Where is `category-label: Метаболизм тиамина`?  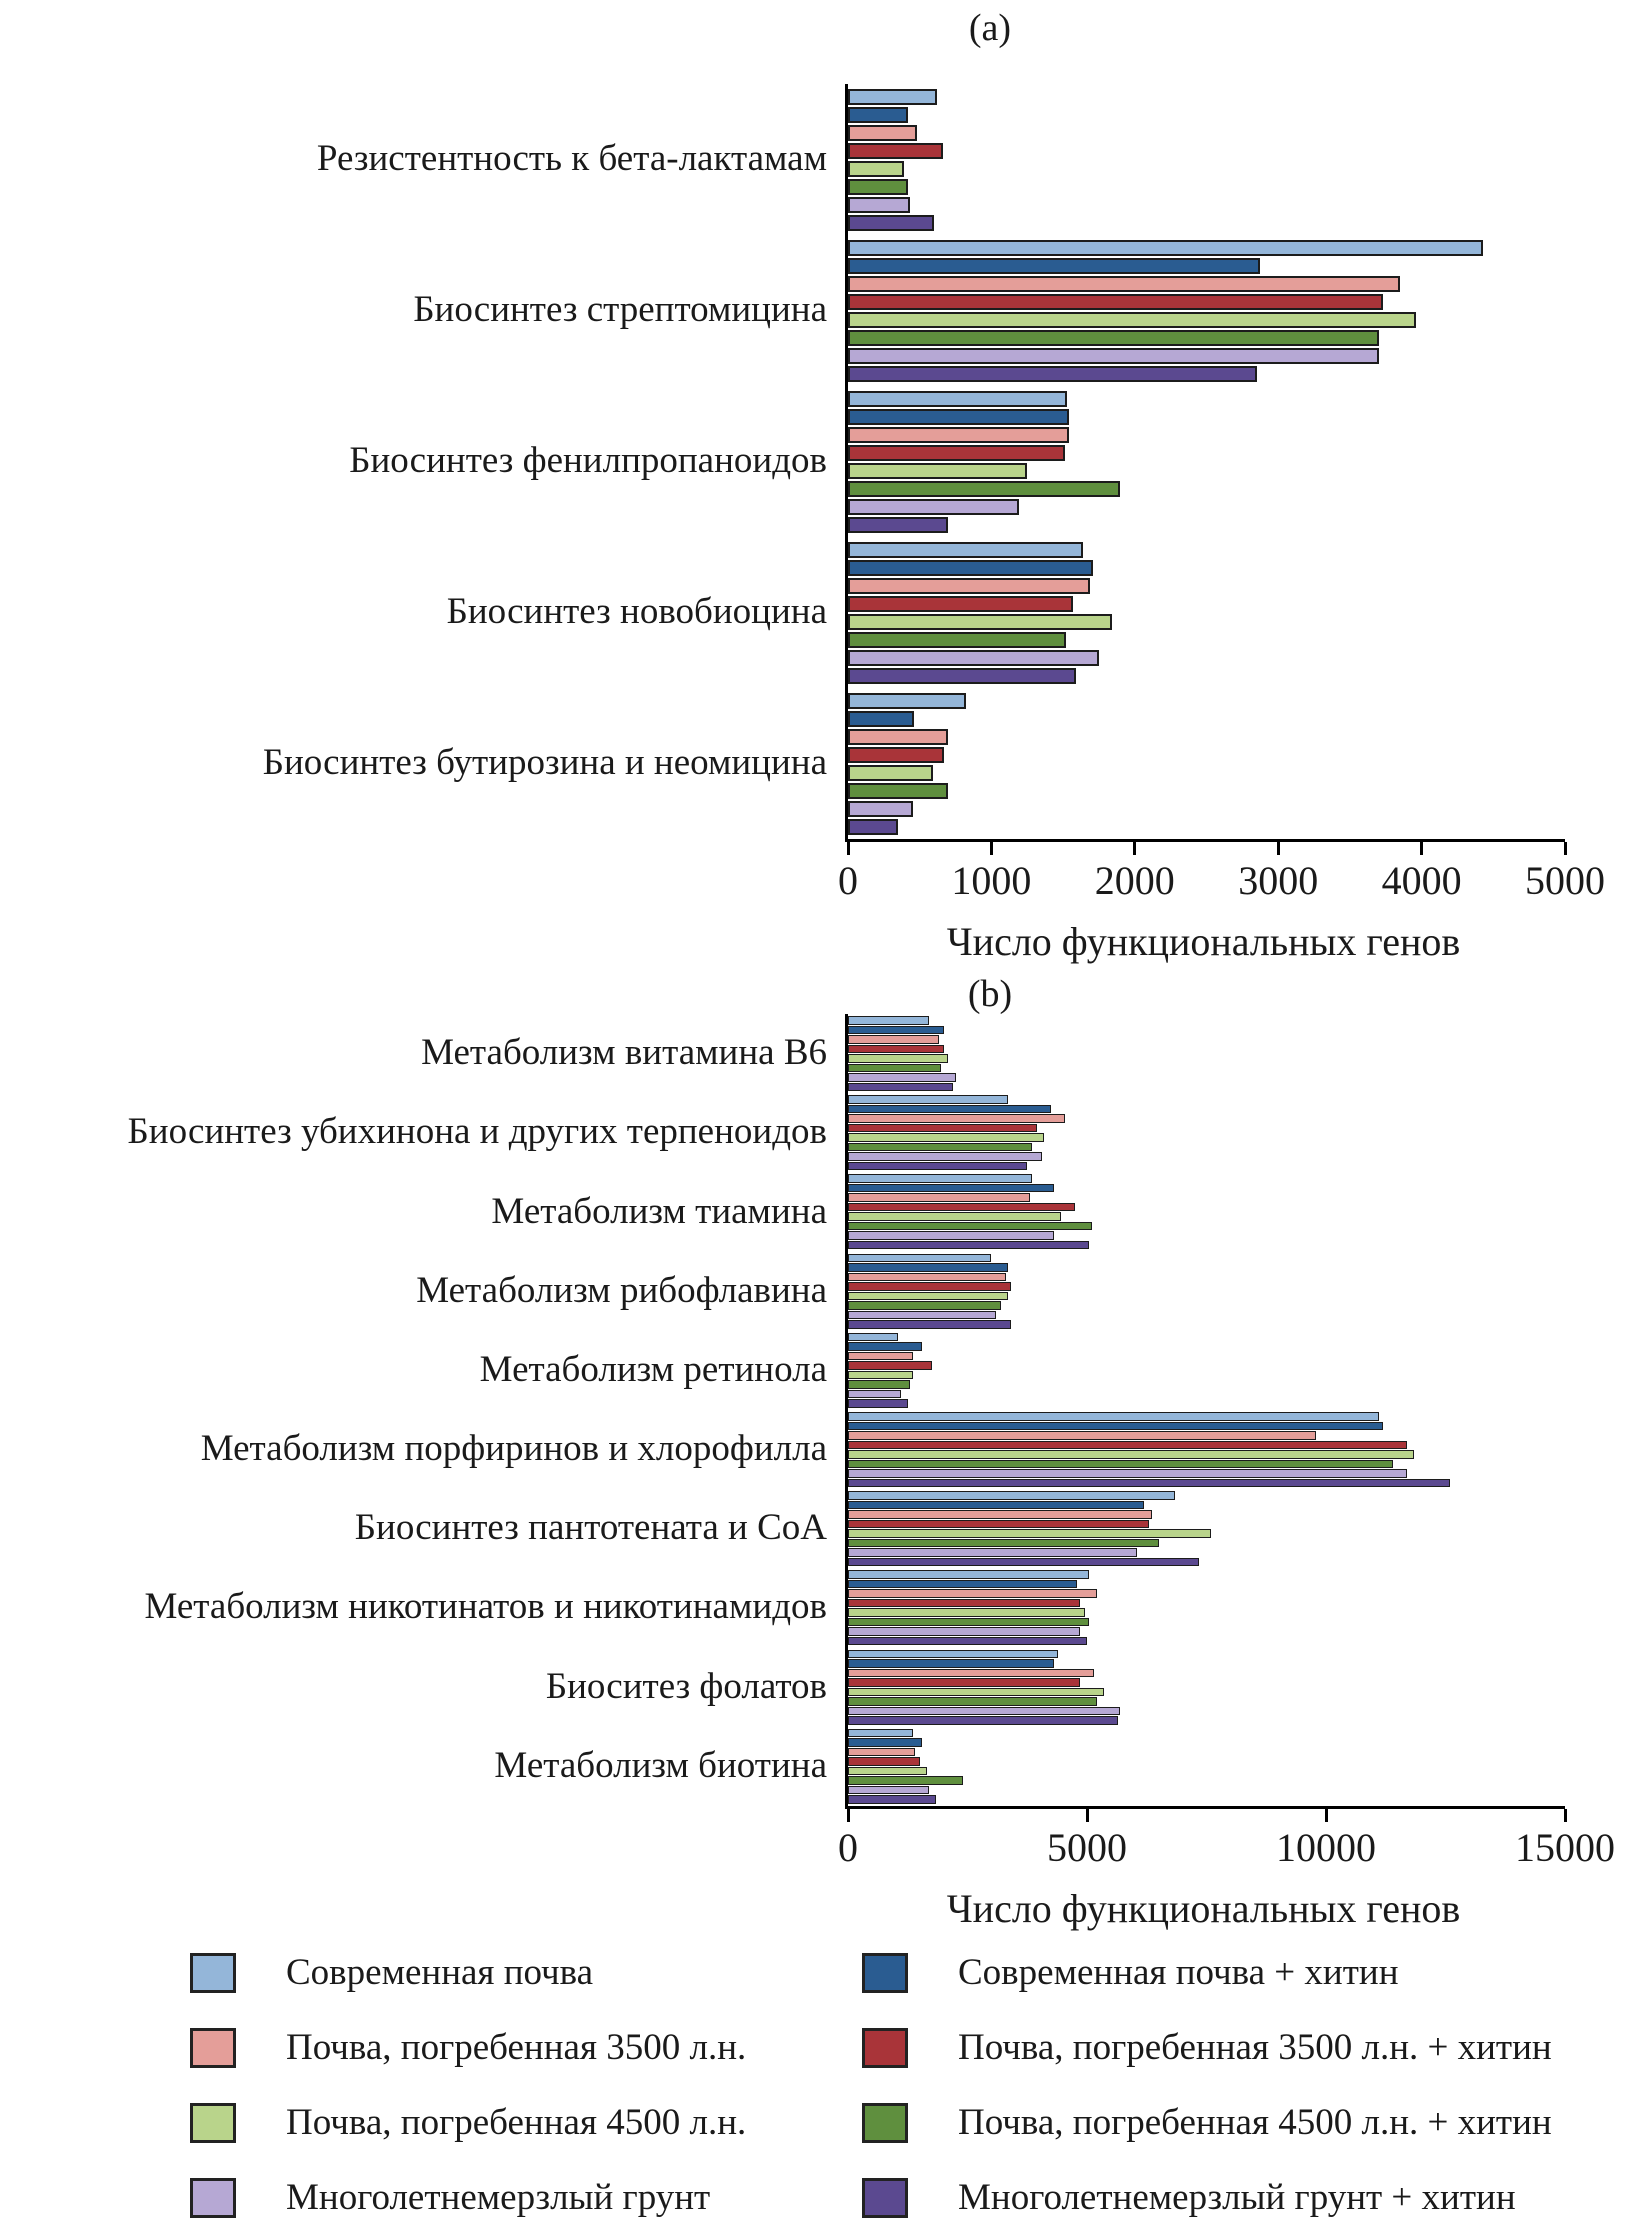
category-label: Метаболизм тиамина is located at coordinates (659, 1211).